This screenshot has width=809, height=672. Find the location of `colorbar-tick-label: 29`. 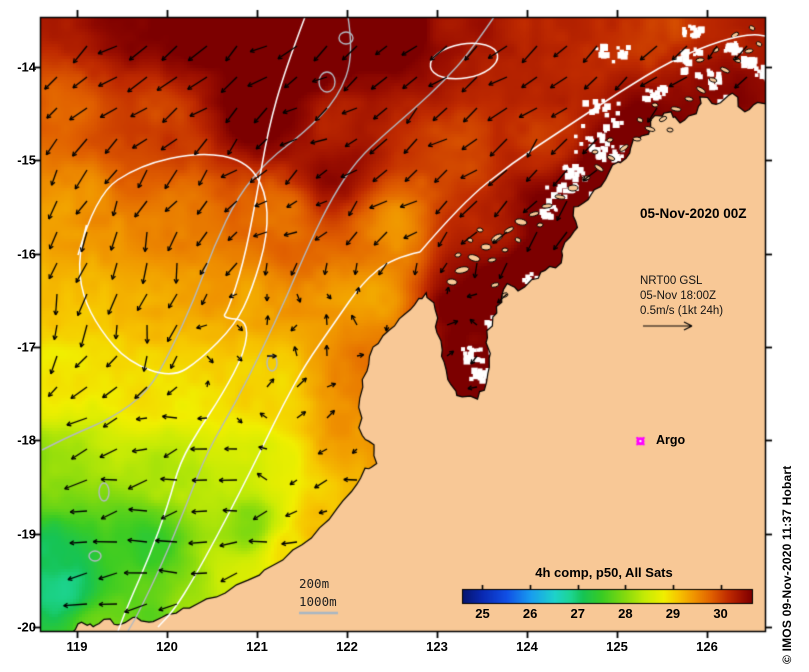

colorbar-tick-label: 29 is located at coordinates (673, 613).